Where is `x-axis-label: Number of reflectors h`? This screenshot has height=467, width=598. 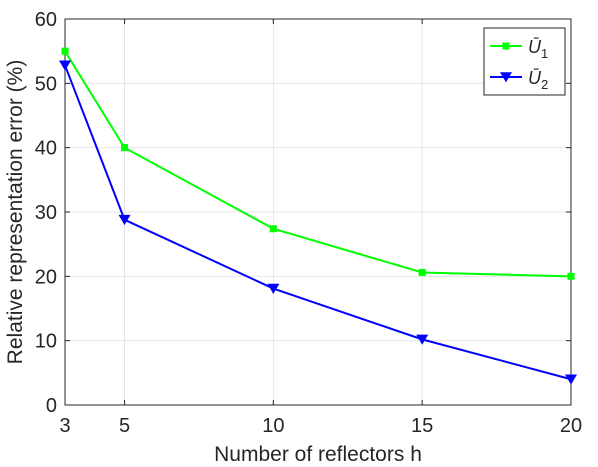 x-axis-label: Number of reflectors h is located at coordinates (318, 454).